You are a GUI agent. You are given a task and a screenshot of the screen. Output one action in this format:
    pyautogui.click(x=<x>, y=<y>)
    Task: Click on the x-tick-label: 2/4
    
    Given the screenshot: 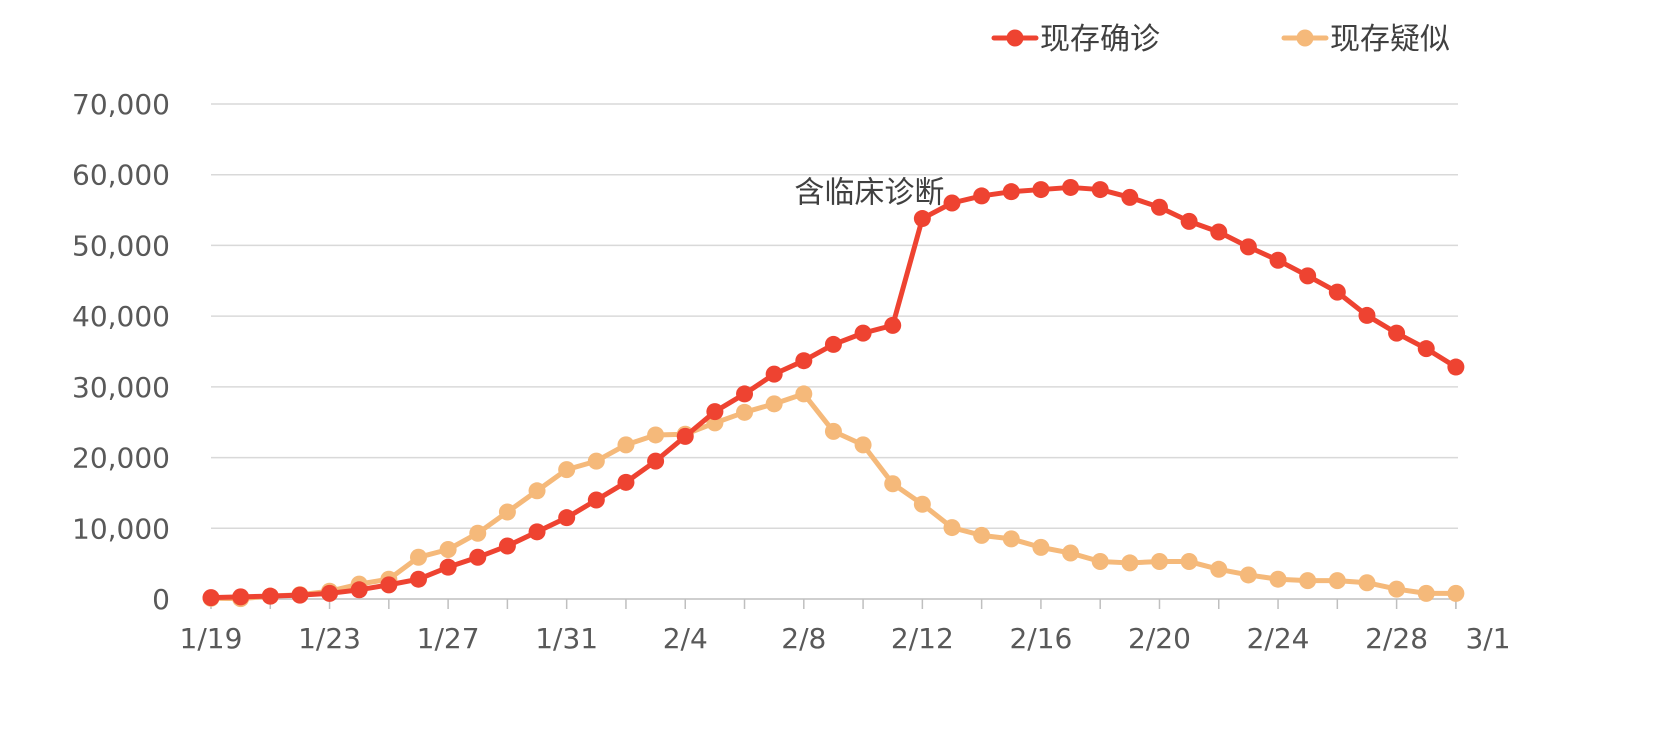 What is the action you would take?
    pyautogui.click(x=685, y=638)
    